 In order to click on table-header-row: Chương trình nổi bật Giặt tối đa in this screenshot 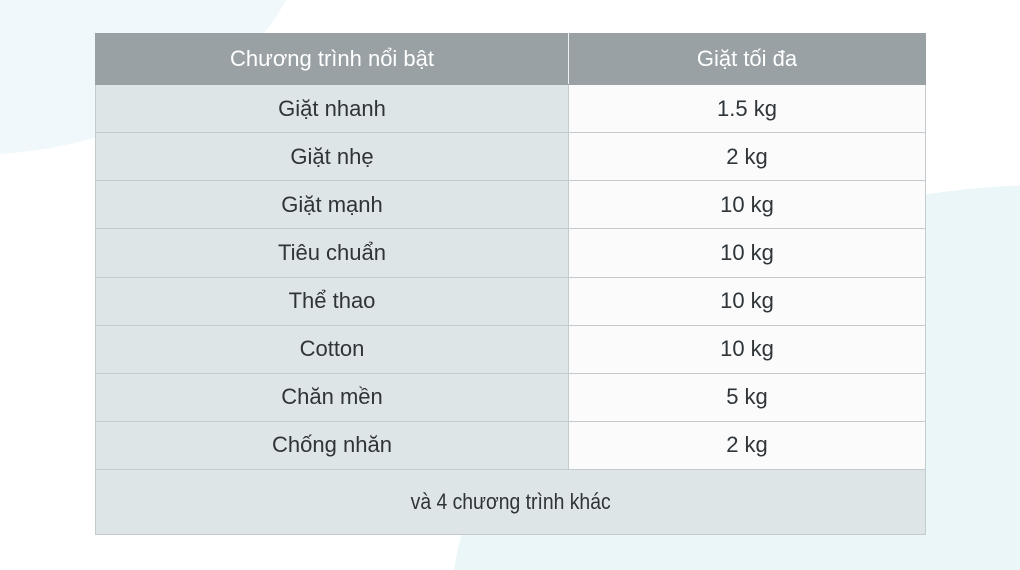, I will do `click(510, 59)`.